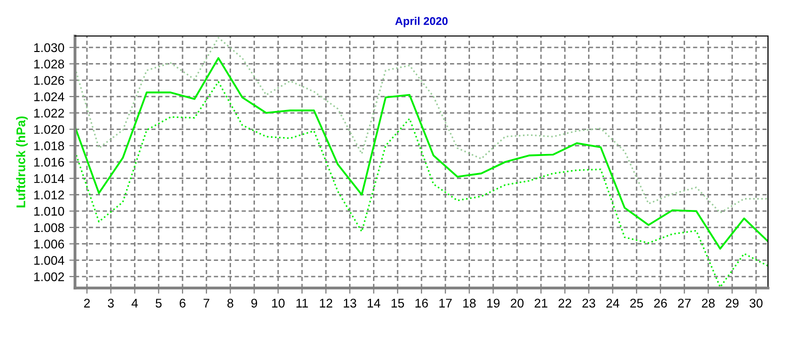 This screenshot has height=337, width=792. Describe the element at coordinates (732, 303) in the screenshot. I see `x-tick-label: 29` at that location.